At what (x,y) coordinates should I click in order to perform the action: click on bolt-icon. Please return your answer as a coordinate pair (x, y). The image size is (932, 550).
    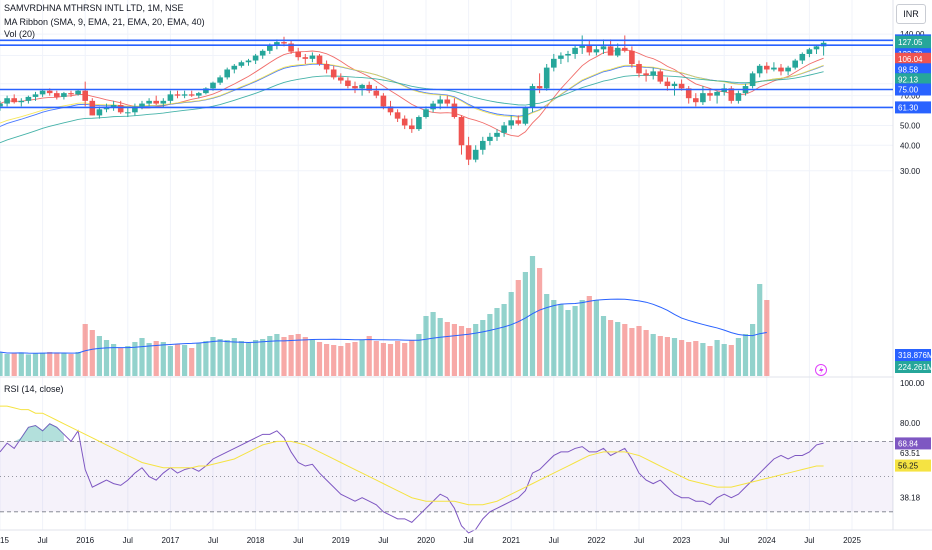
    Looking at the image, I should click on (821, 370).